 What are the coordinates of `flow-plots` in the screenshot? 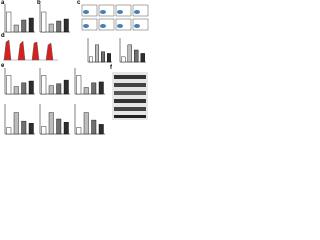 It's located at (115, 17).